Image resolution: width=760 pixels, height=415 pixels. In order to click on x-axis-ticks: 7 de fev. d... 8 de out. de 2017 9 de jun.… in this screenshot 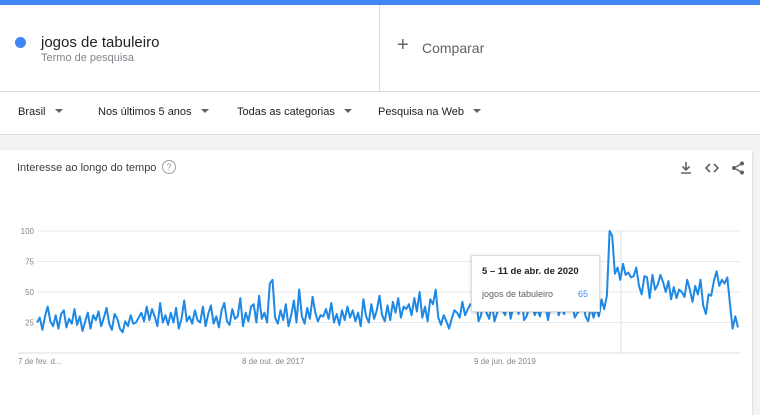, I will do `click(277, 361)`.